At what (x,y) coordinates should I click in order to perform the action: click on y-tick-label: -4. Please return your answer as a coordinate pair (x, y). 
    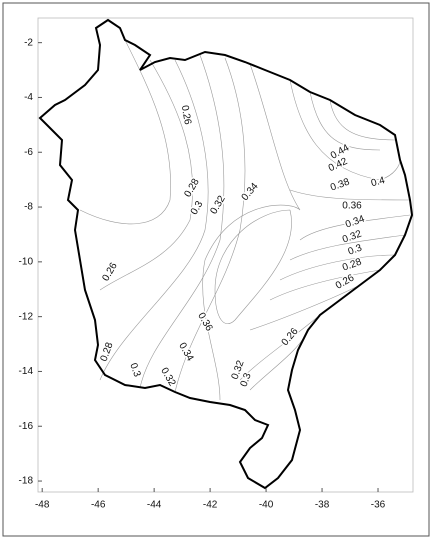
    Looking at the image, I should click on (28, 97).